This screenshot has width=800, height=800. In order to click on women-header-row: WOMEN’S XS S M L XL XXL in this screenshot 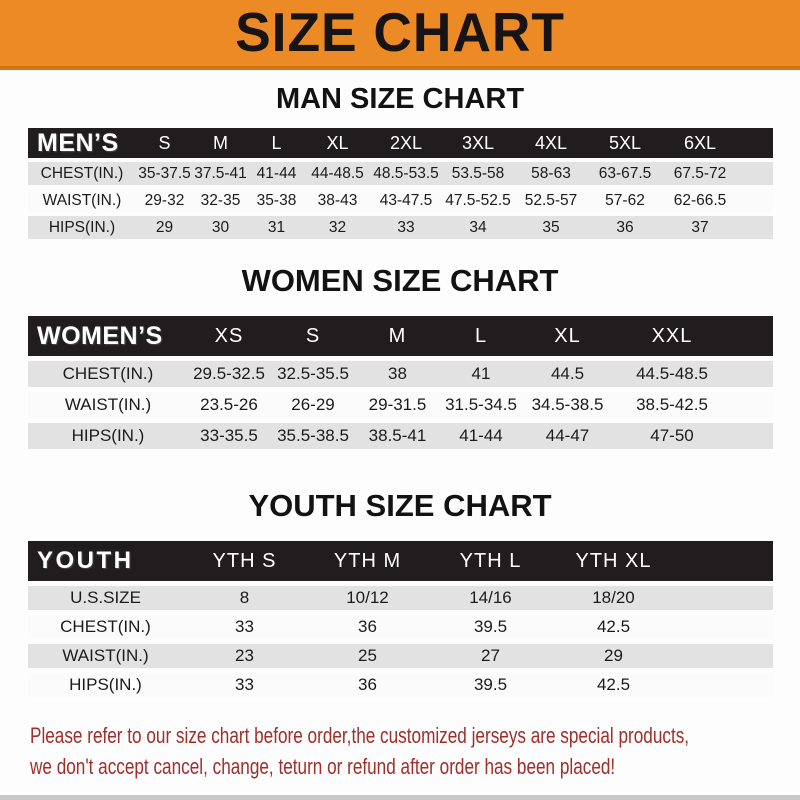, I will do `click(400, 336)`.